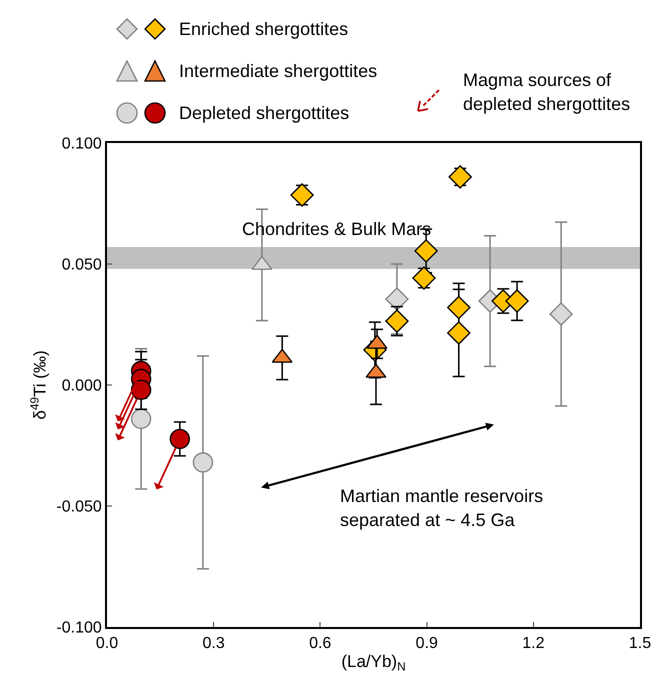 The width and height of the screenshot is (655, 683). I want to click on annotation: Martian mantle reservoirs separated at ~ 4.5 Ga, so click(442, 508).